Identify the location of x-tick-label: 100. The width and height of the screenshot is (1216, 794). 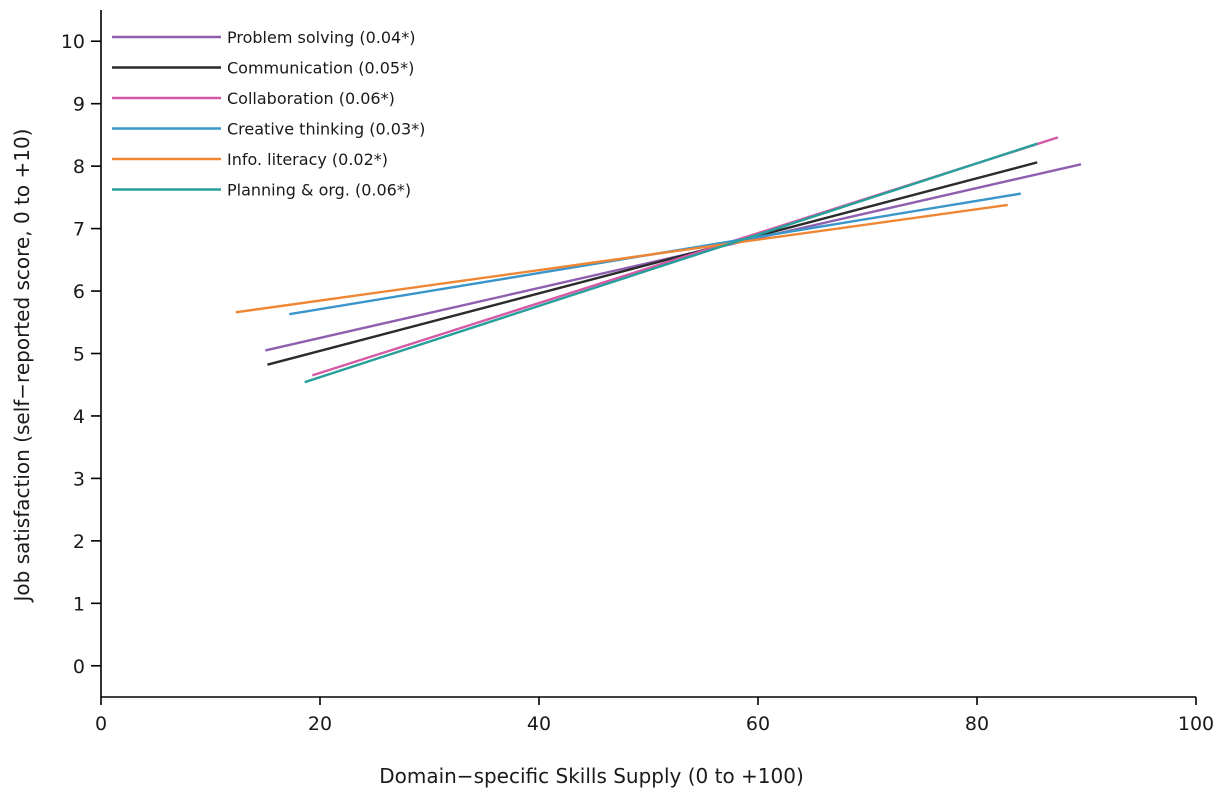
(1196, 724).